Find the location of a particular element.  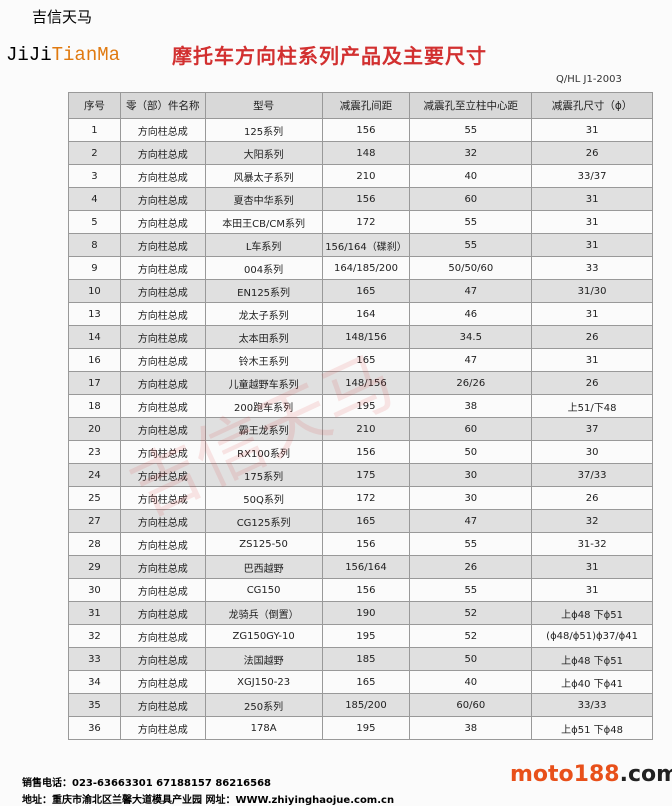

table-row: 30 方向柱总成 CG150 156 55 31 is located at coordinates (360, 590).